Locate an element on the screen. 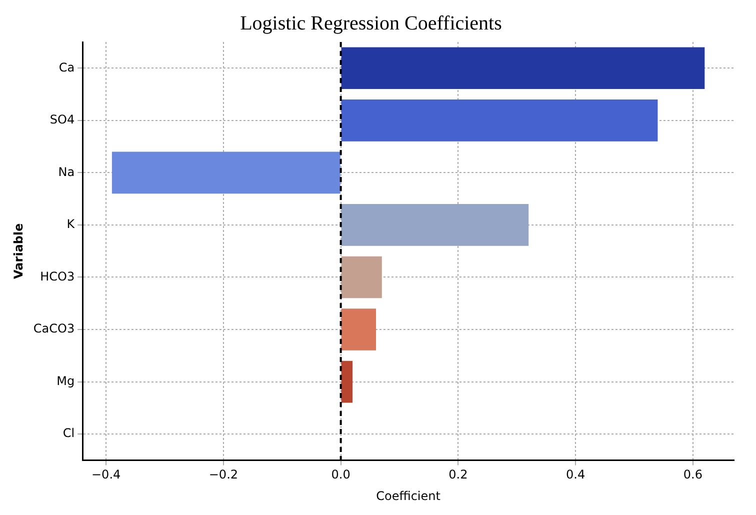  x-axis-title: Coefficient is located at coordinates (408, 495).